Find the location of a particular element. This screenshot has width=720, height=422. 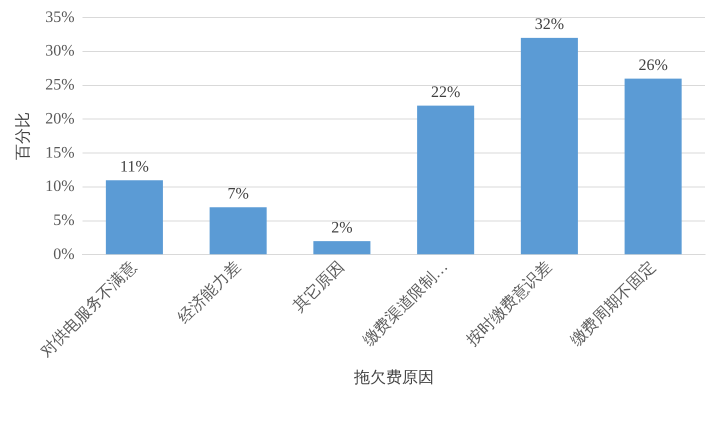

data-label: 11% is located at coordinates (134, 167).